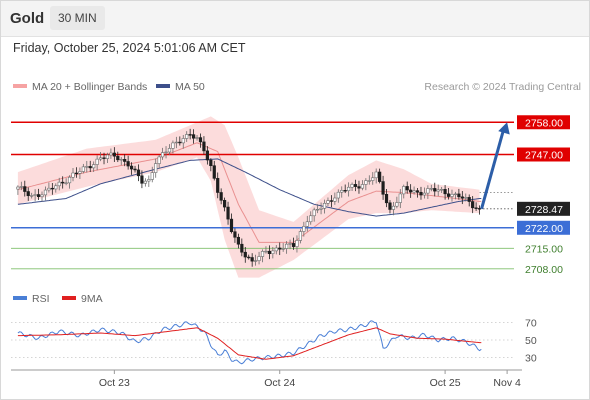  What do you see at coordinates (77, 18) in the screenshot?
I see `timeframe-badge: 30 MIN` at bounding box center [77, 18].